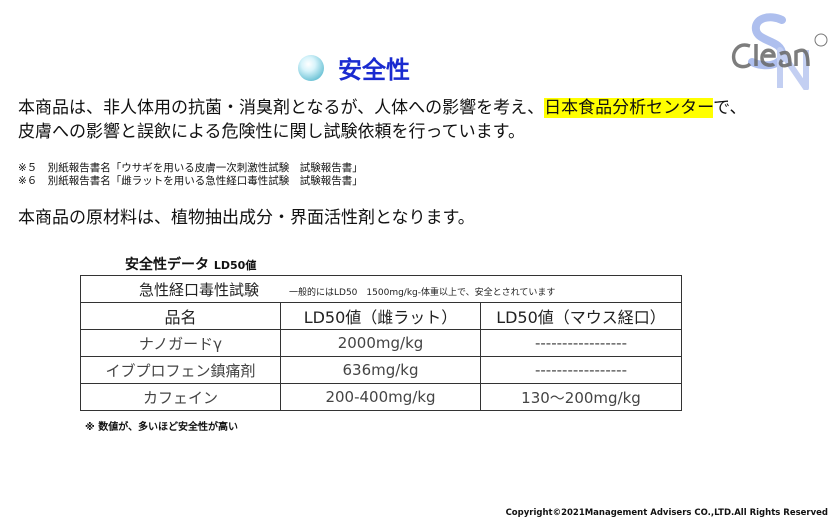 This screenshot has width=840, height=524. I want to click on table-footnote: ※ 数値が、多いほど安全性が高い, so click(162, 427).